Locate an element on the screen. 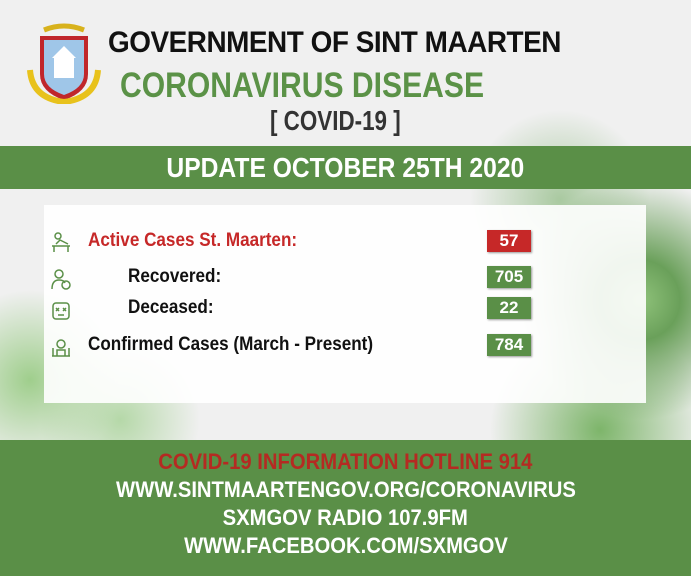 This screenshot has width=691, height=576. update-banner: UPDATE OCTOBER 25TH 2020 is located at coordinates (345, 167).